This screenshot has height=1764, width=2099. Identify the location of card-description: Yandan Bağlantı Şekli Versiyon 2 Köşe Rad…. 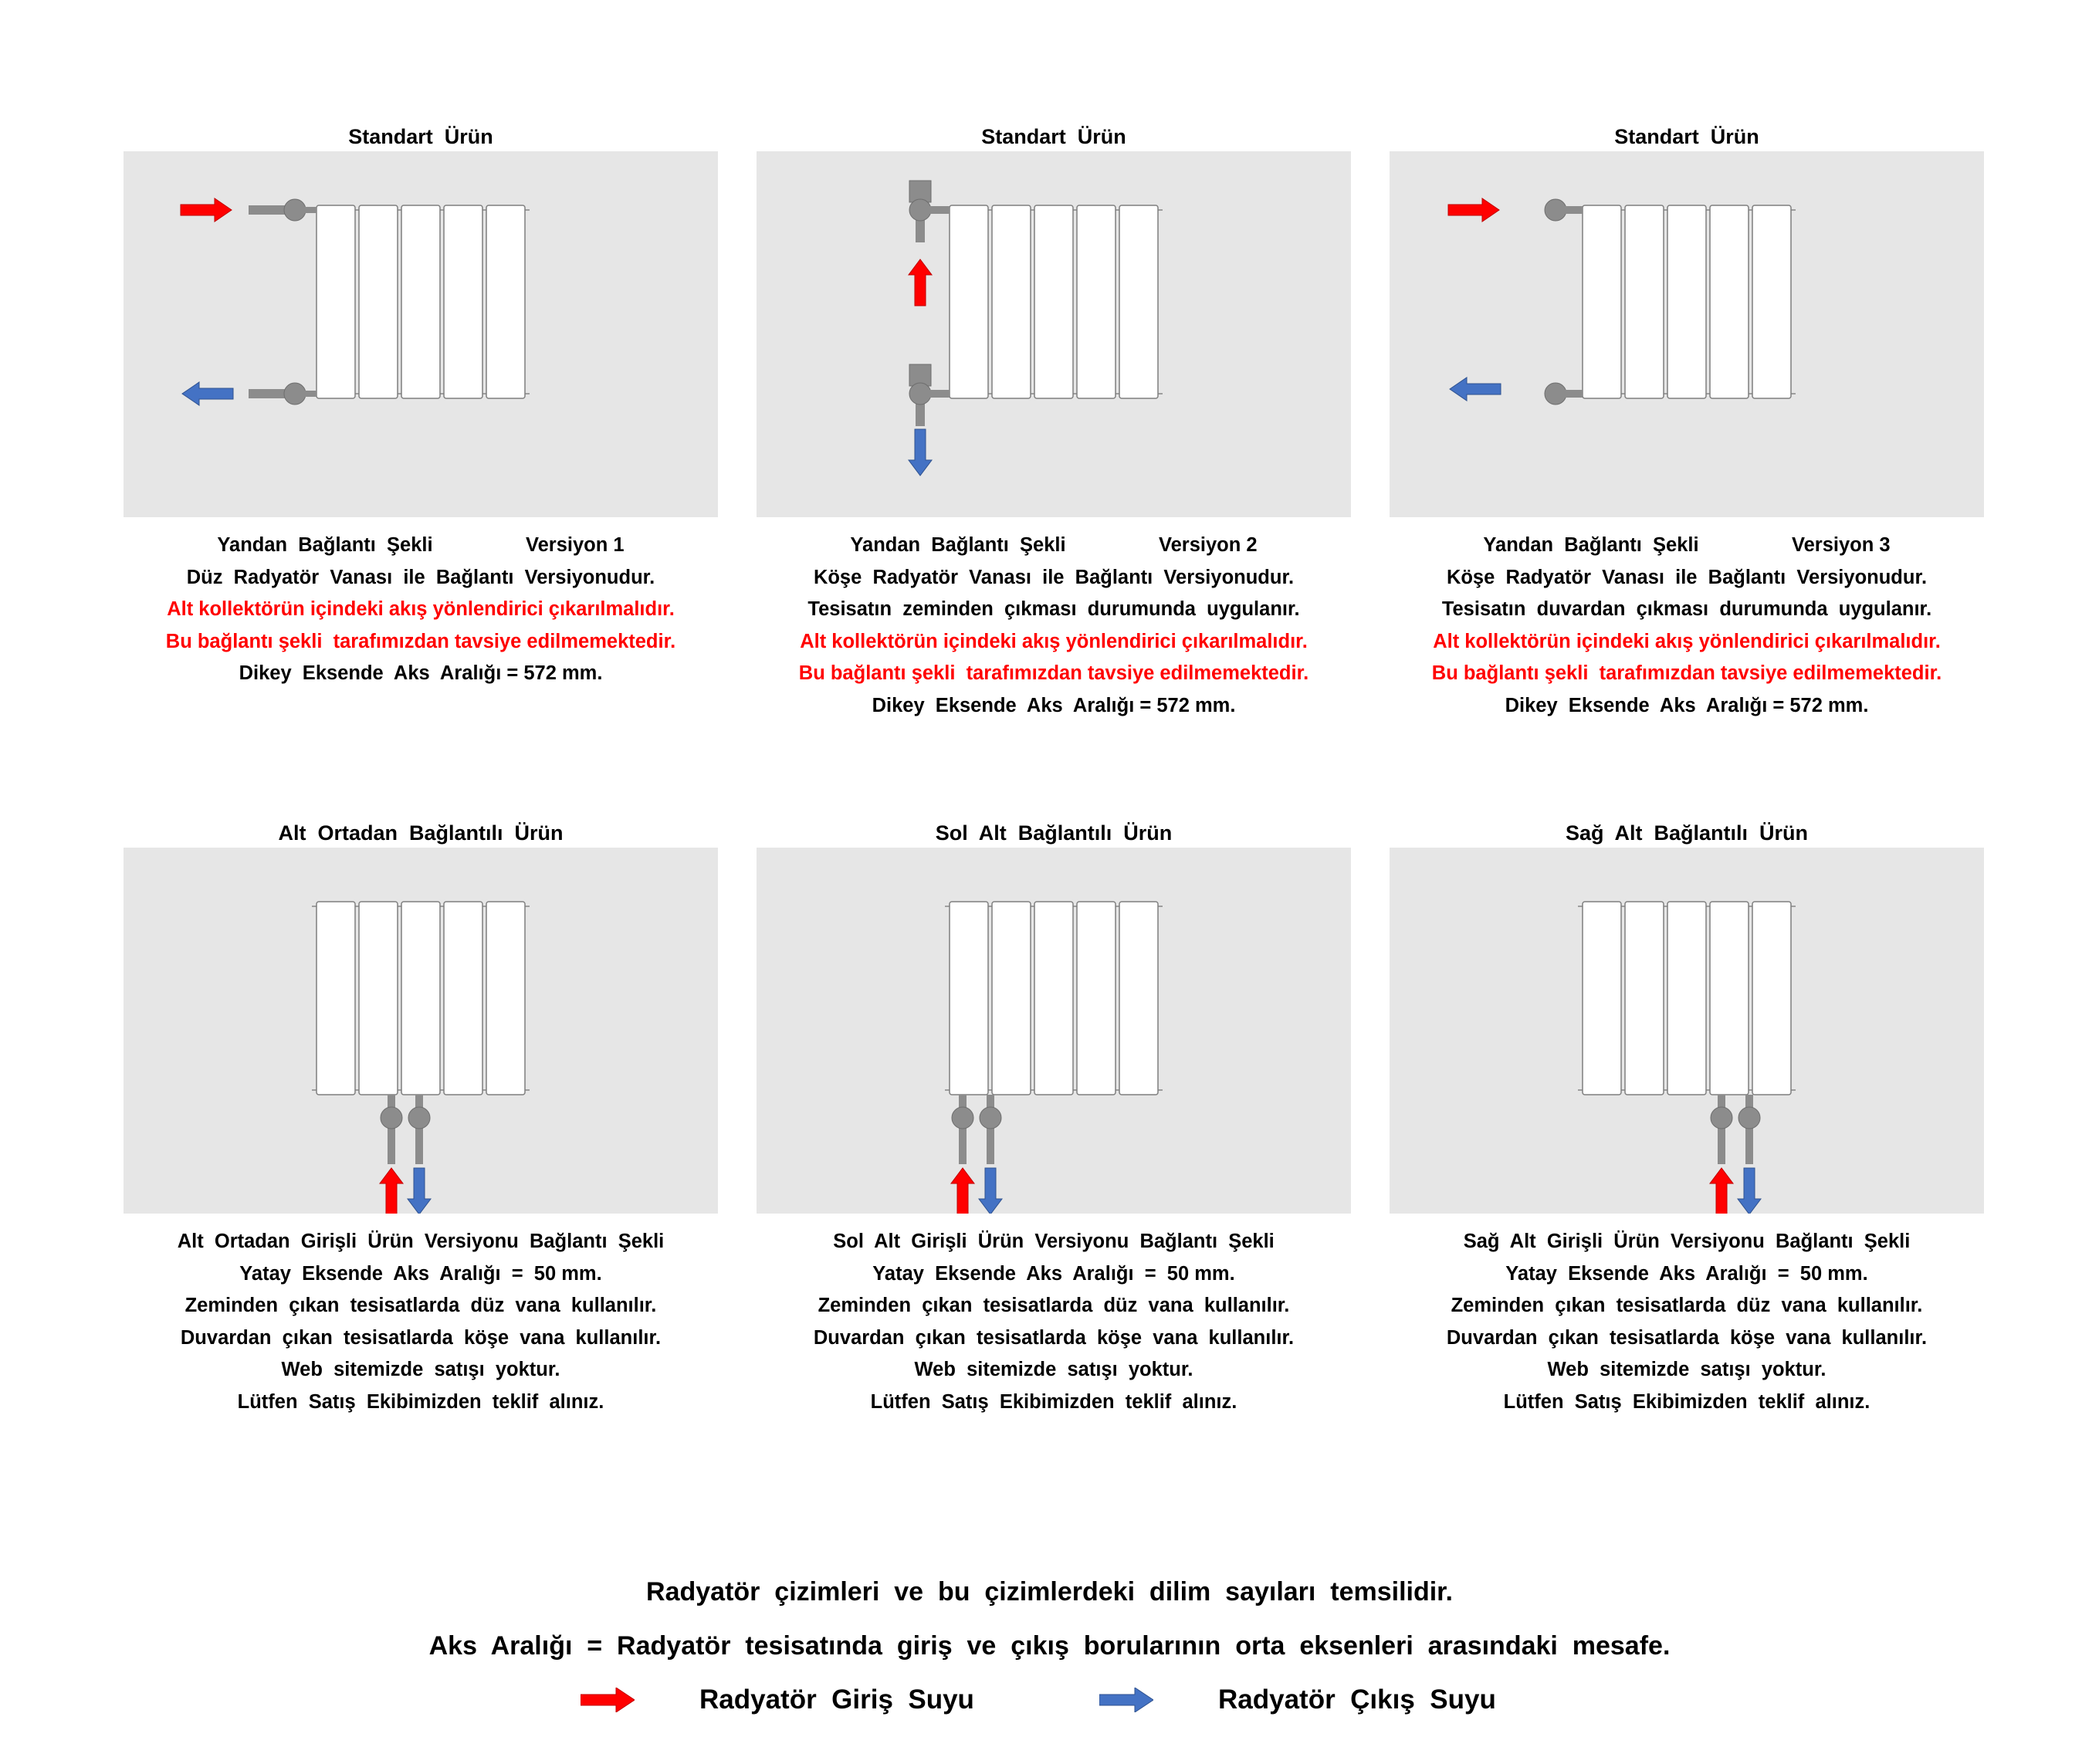
(1053, 626).